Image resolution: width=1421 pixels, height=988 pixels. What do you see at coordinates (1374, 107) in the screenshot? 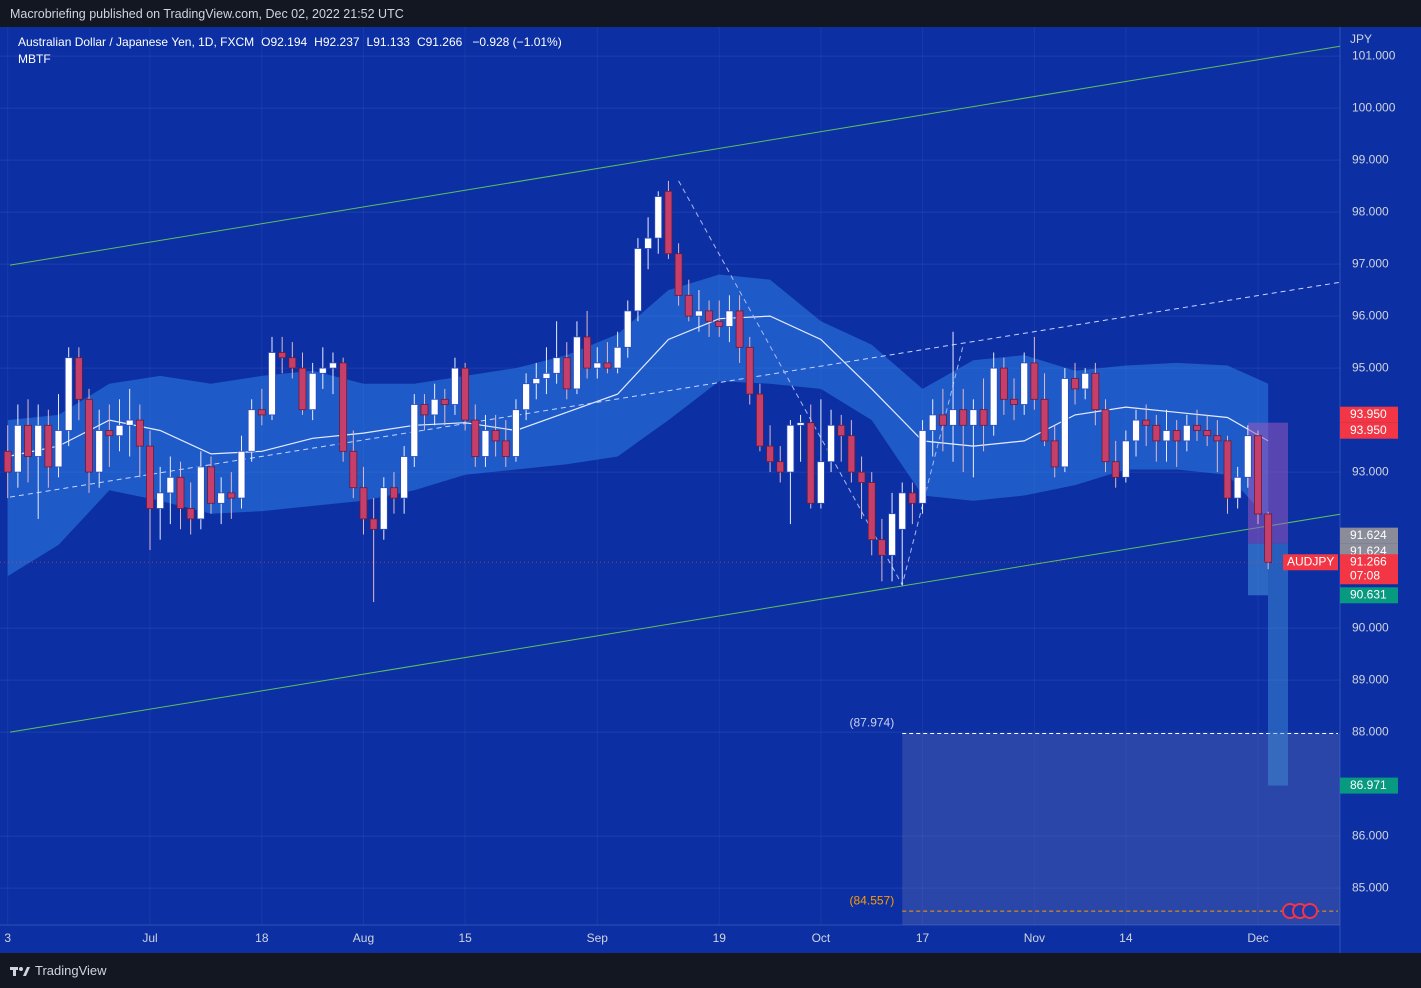
I see `y-tick-label: 100.000` at bounding box center [1374, 107].